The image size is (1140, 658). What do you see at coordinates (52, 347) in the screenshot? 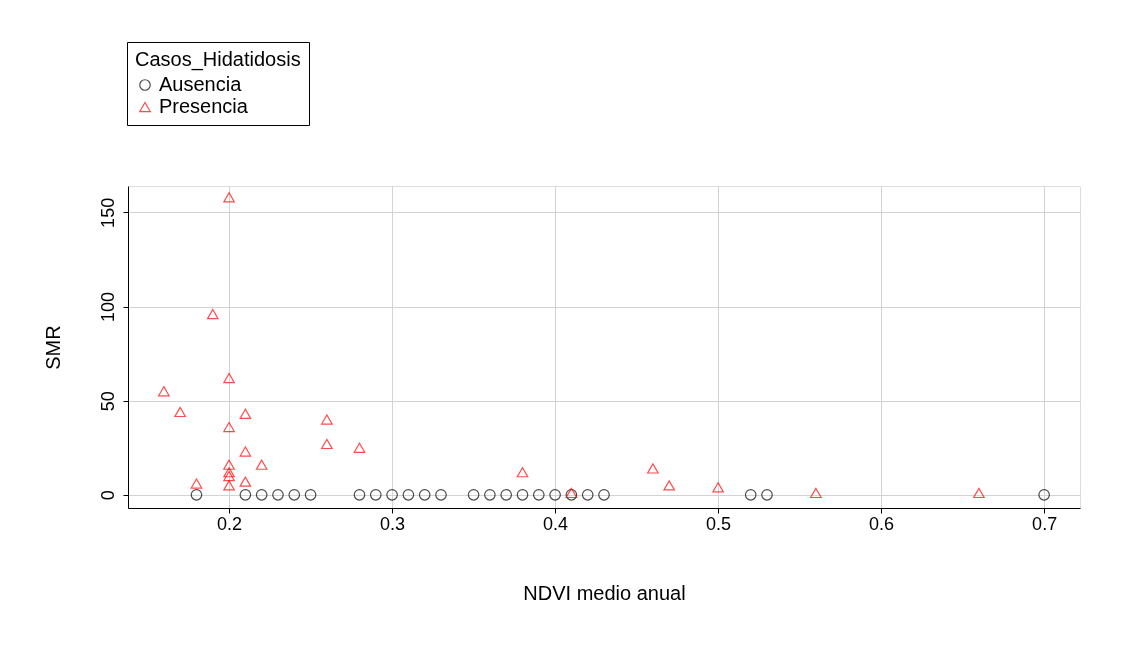
I see `y-axis-title: SMR` at bounding box center [52, 347].